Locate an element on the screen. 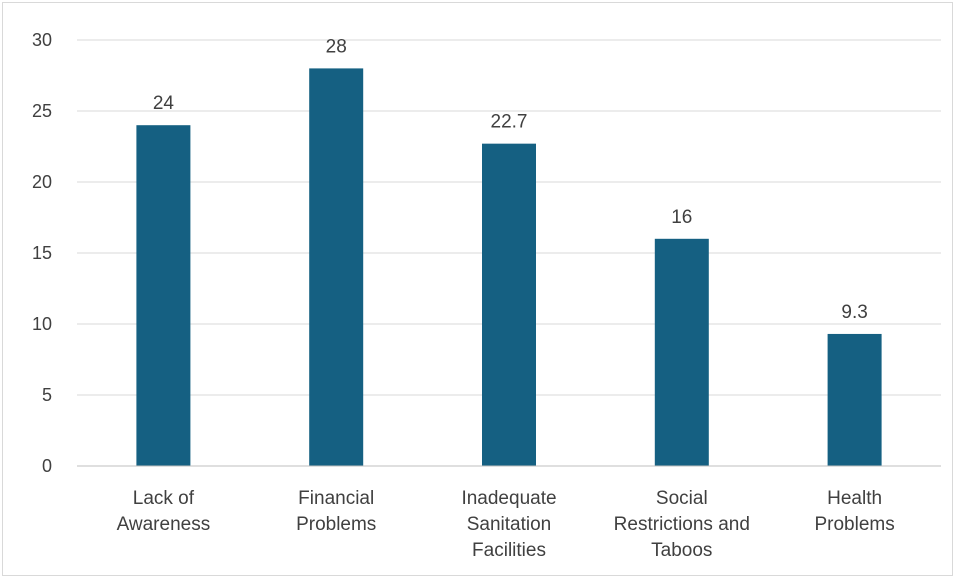 The image size is (957, 580). category-label-line: Lack of is located at coordinates (164, 498).